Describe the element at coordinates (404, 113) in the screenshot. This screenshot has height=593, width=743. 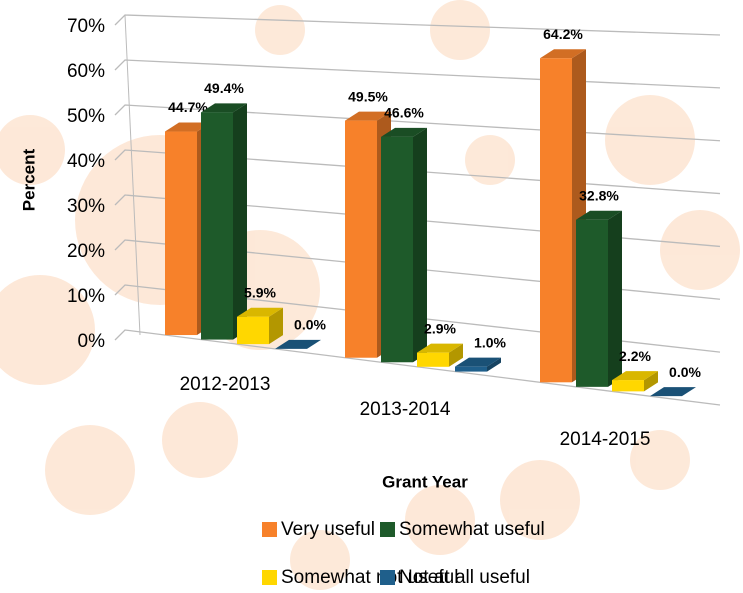
I see `value-label: 46.6%` at that location.